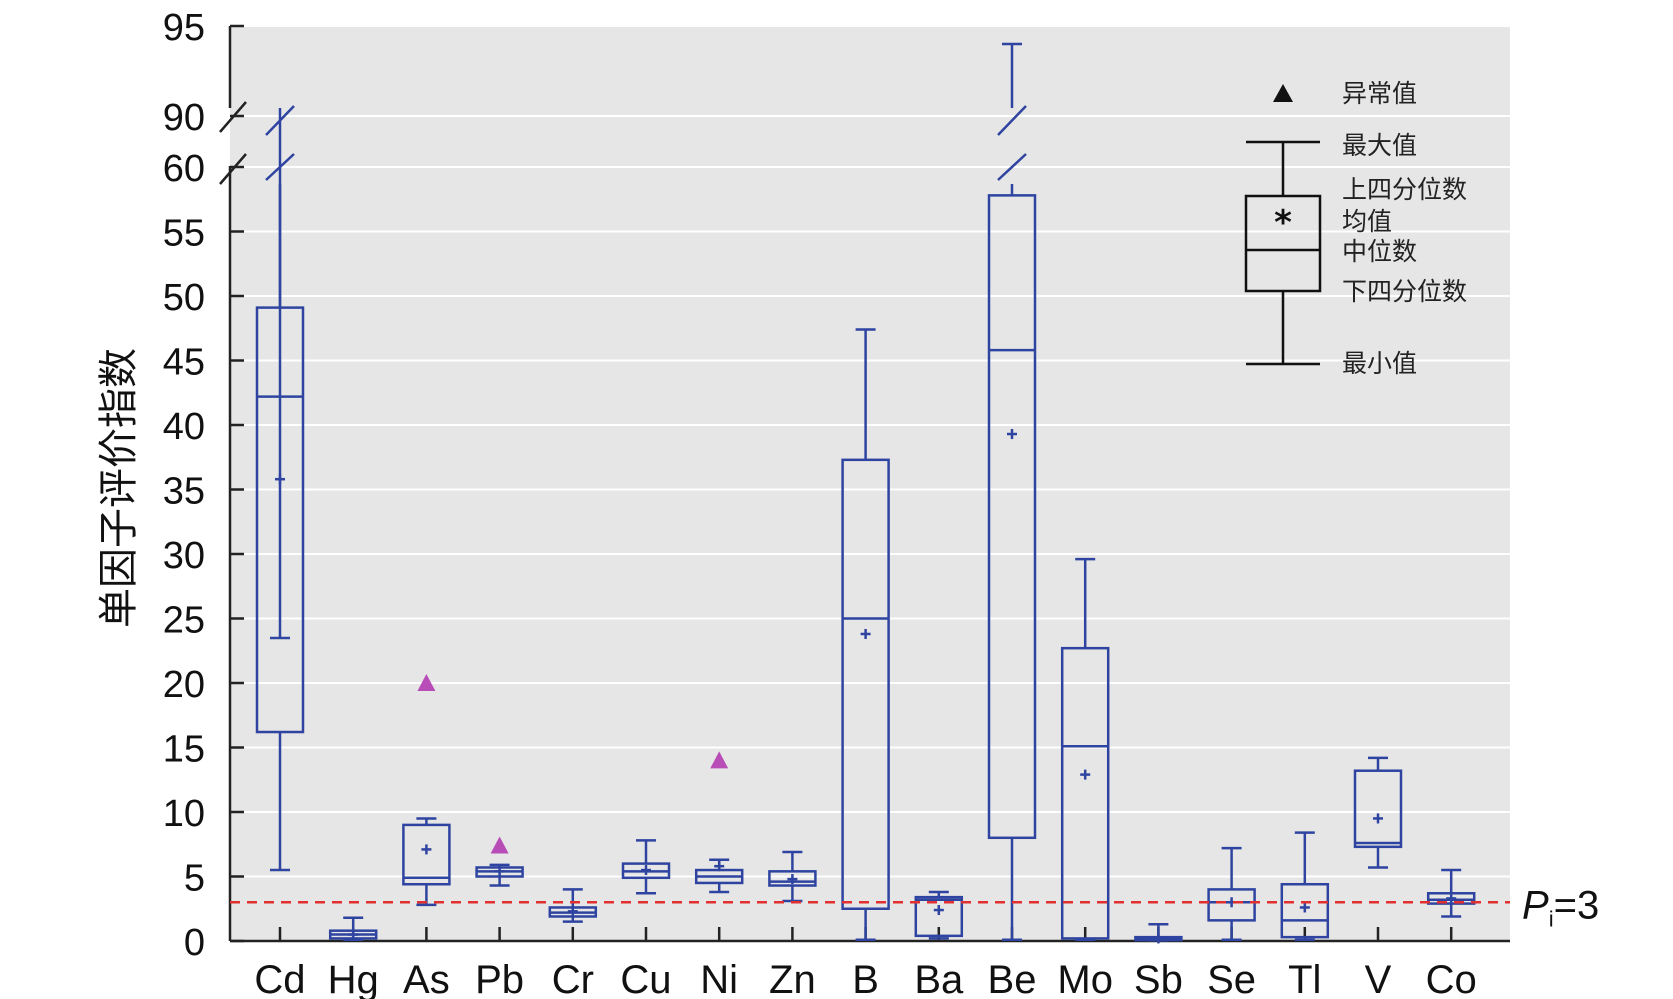  I want to click on box-mo, so click(1085, 749).